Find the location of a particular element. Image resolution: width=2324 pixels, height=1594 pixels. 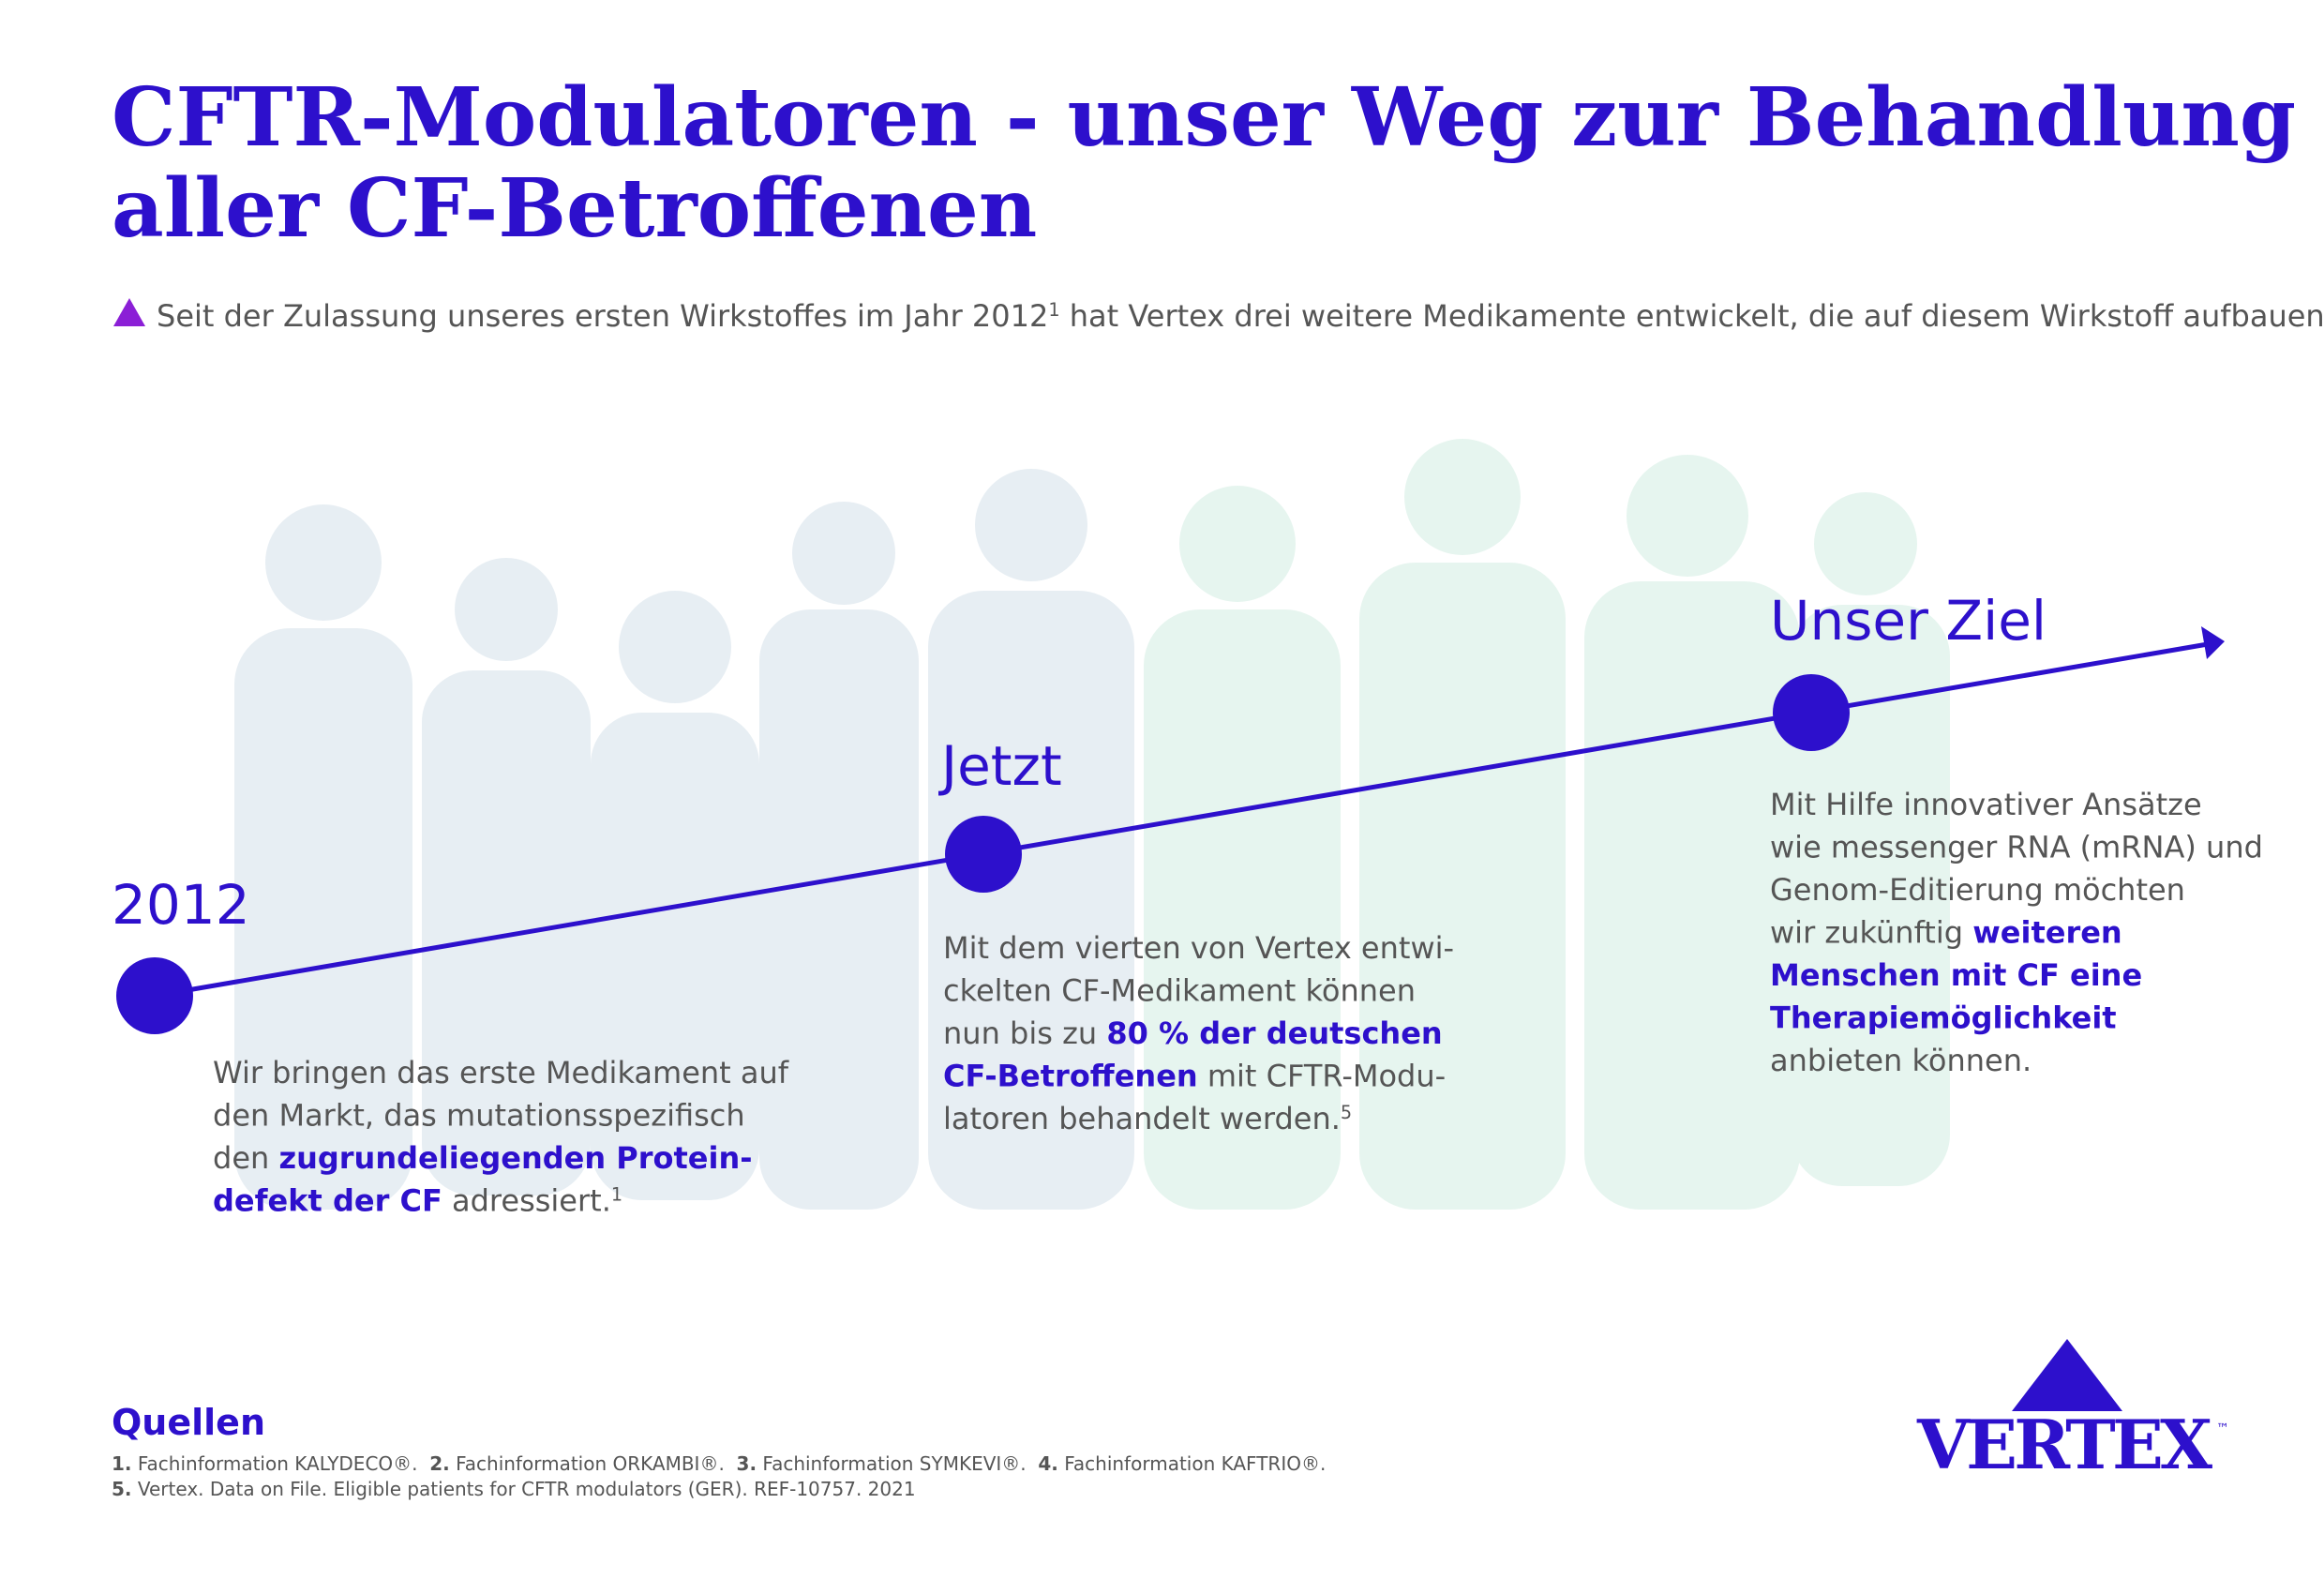

milestone-text-line: ckelten CF-Medikament können is located at coordinates (1179, 991).